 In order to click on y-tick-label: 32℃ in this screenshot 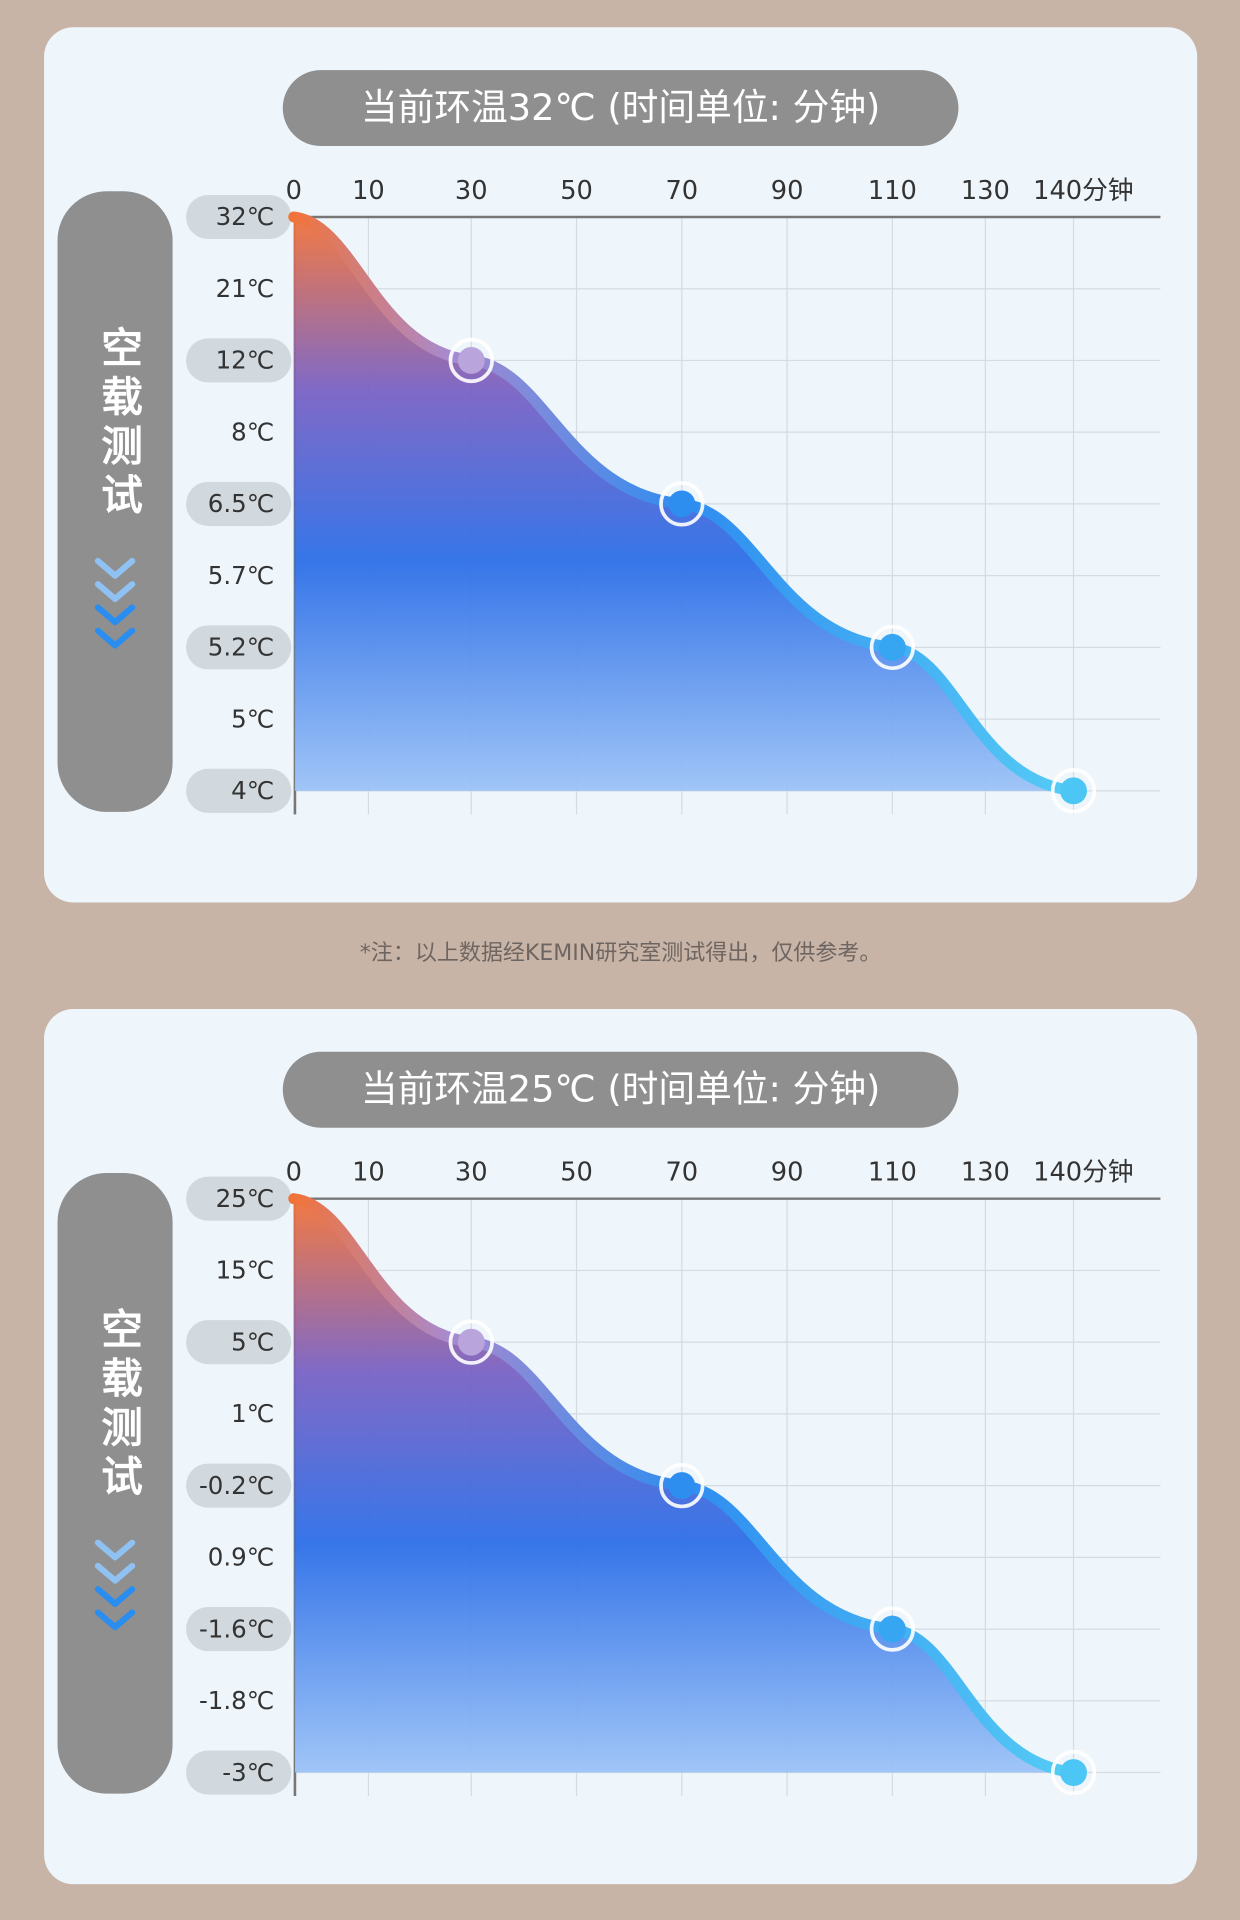, I will do `click(245, 216)`.